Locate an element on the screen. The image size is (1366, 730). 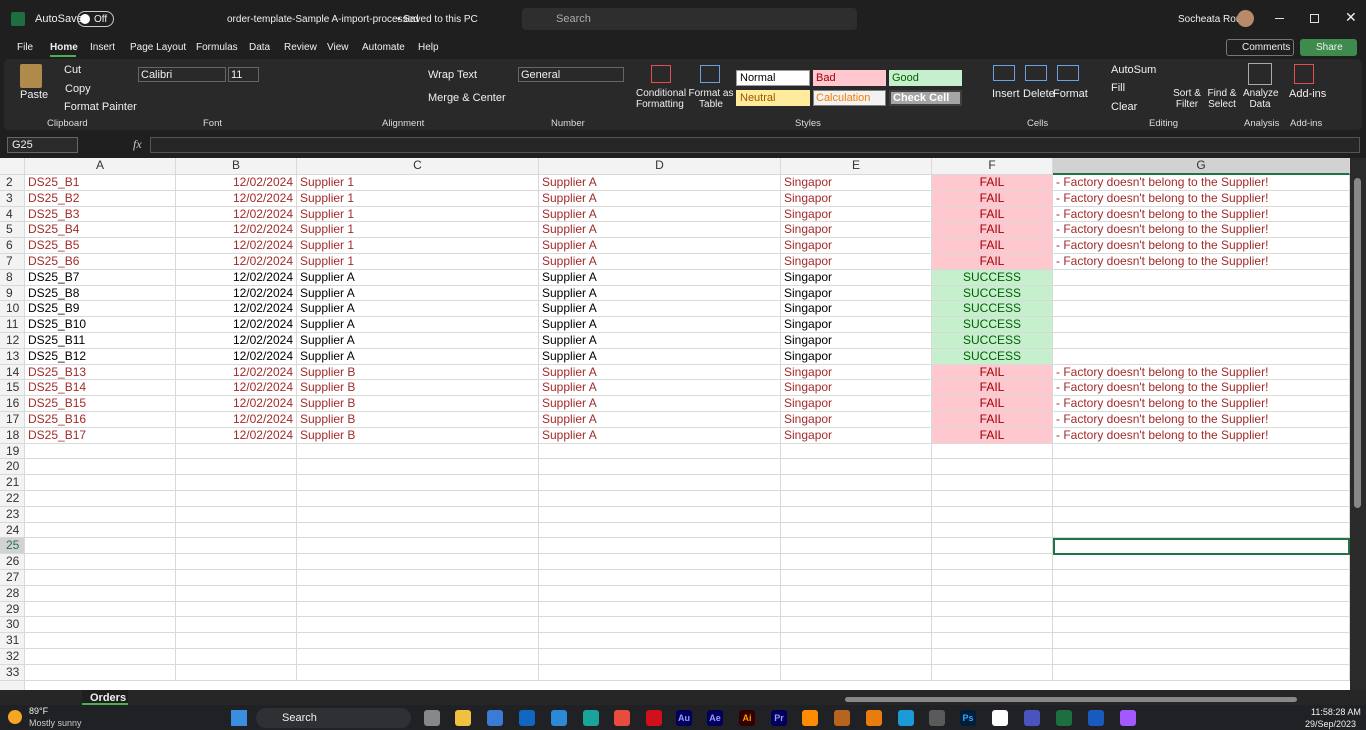
ribbon-label: Copy is located at coordinates (78, 89).